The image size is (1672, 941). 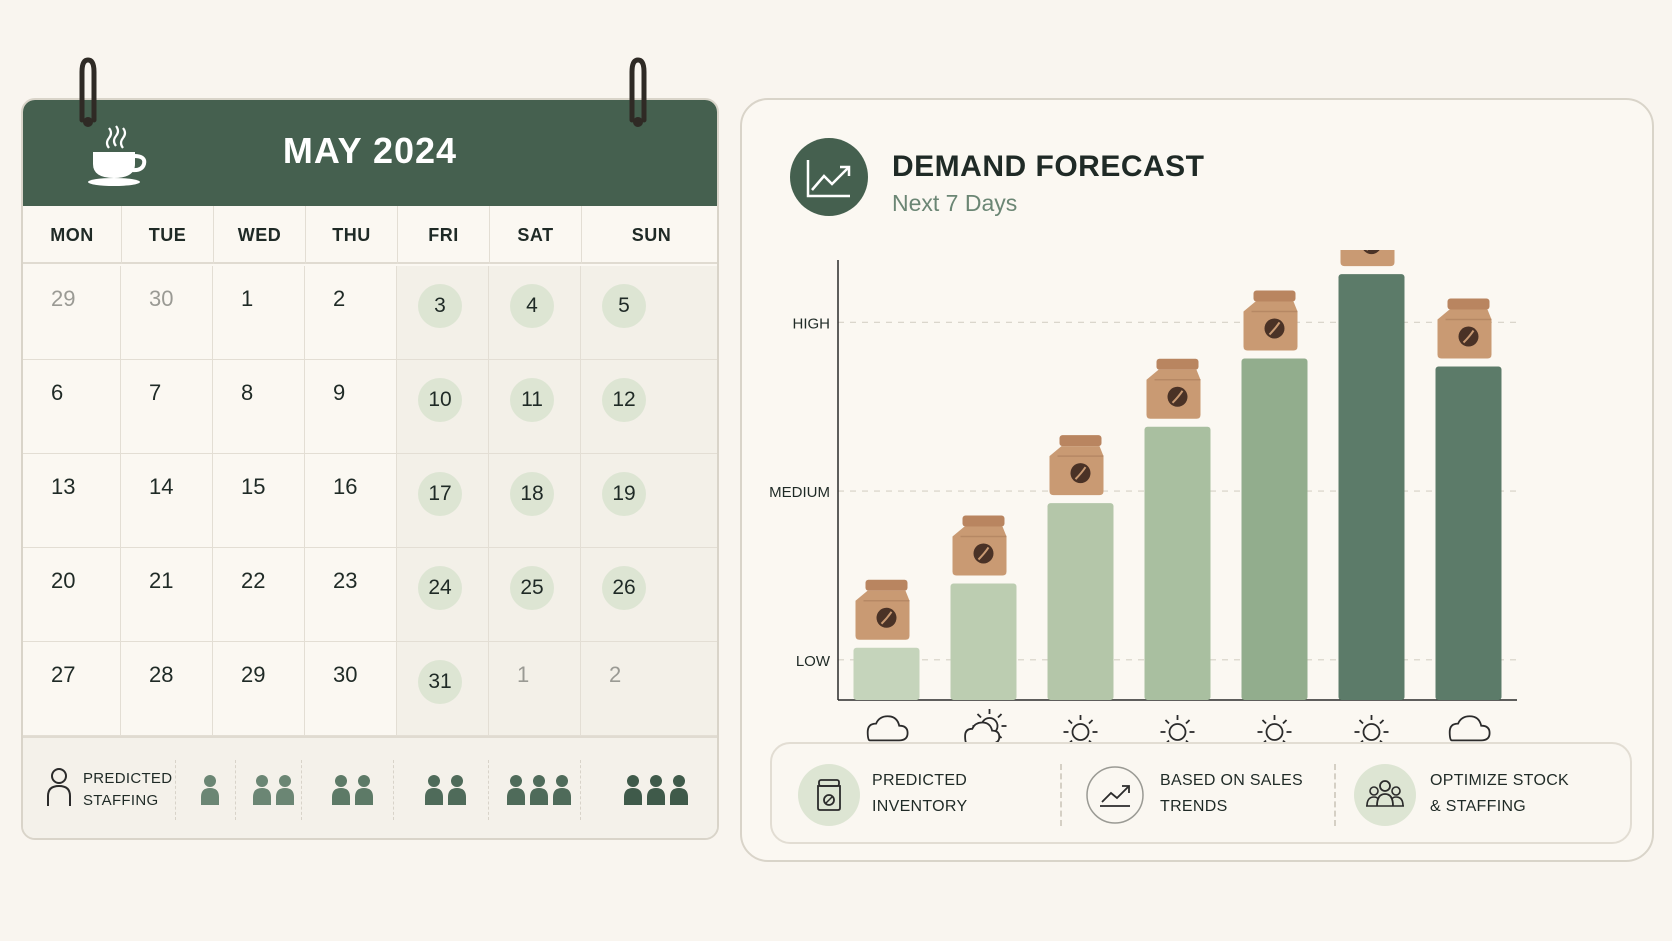 What do you see at coordinates (886, 673) in the screenshot?
I see `bar-mon` at bounding box center [886, 673].